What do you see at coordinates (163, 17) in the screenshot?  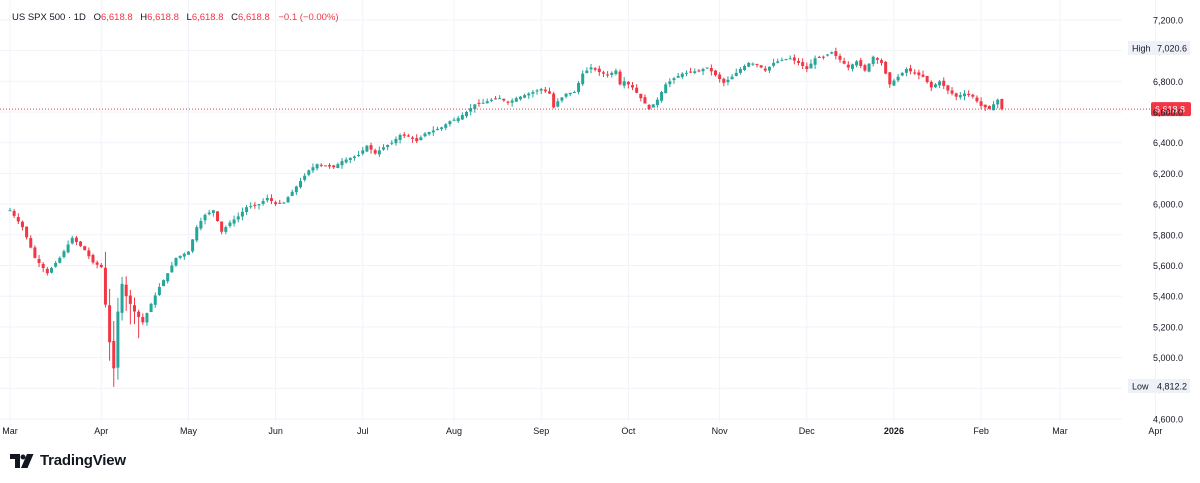 I see `high-value: 6,618.8` at bounding box center [163, 17].